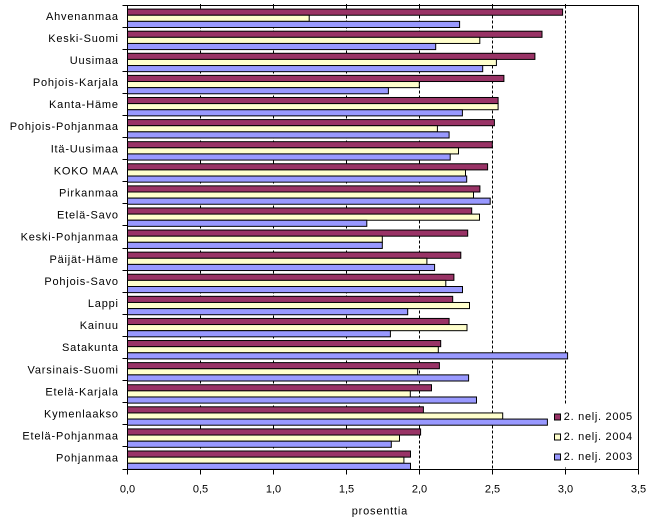 This screenshot has width=653, height=528. I want to click on svg-text: Pirkanmaa, so click(89, 194).